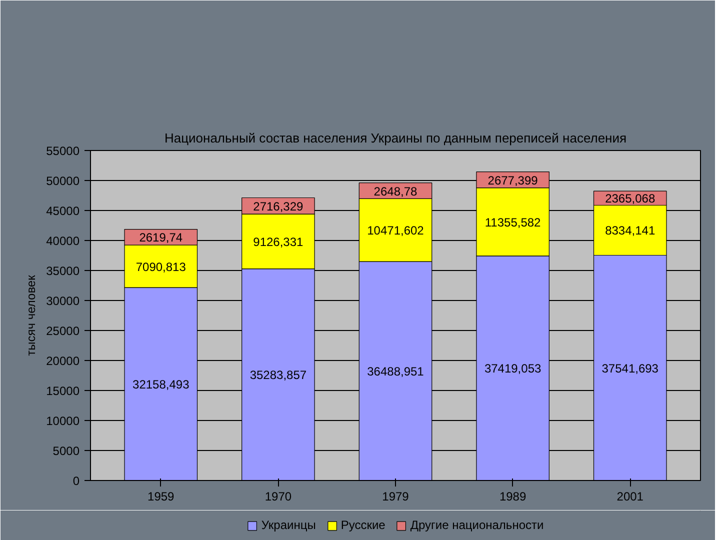  I want to click on y-tick-label: 20000, so click(63, 361).